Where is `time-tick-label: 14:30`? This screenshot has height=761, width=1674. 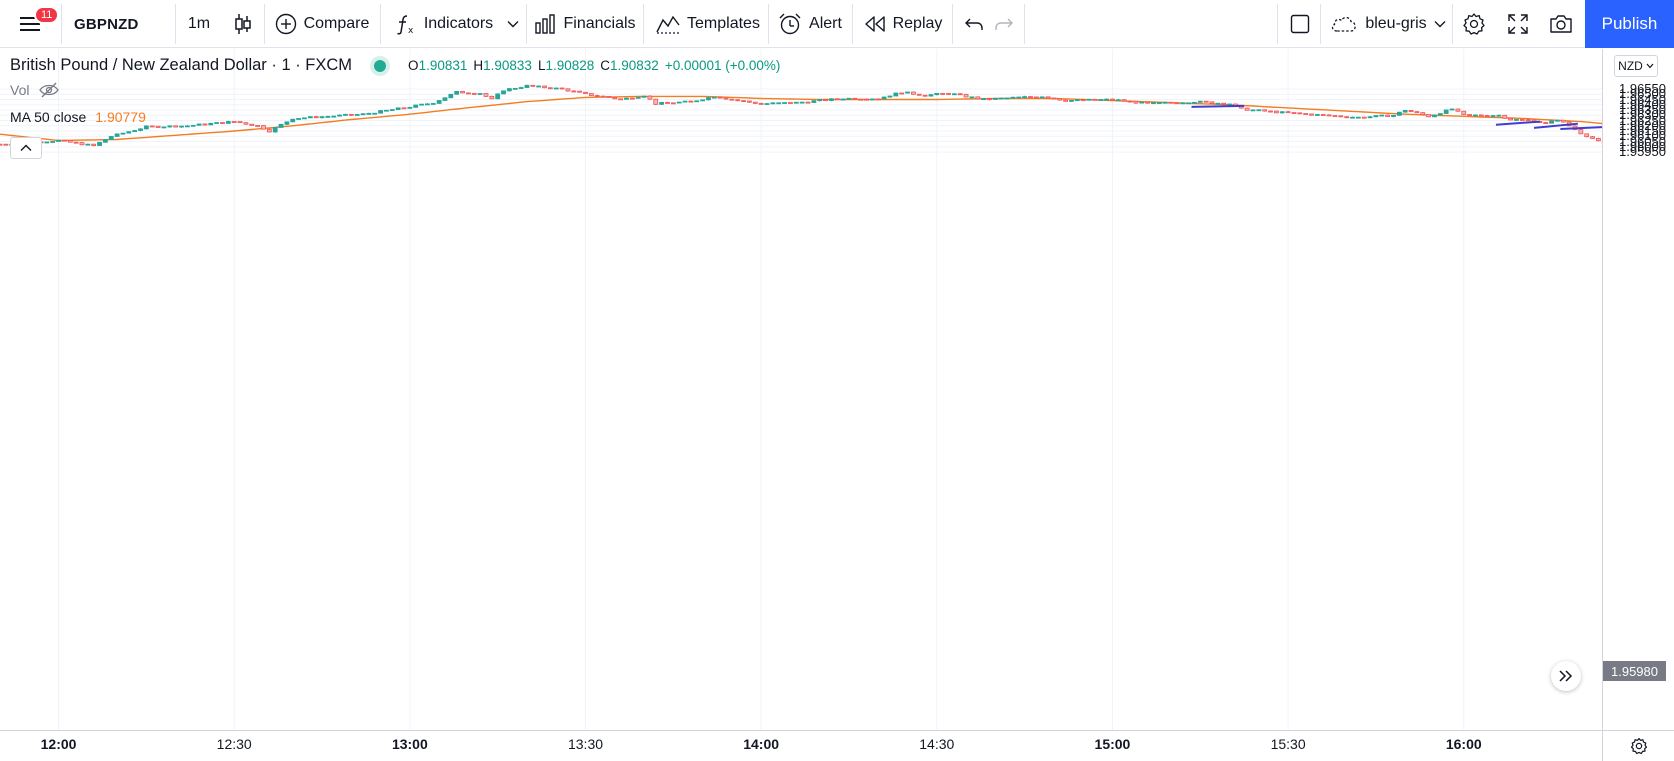
time-tick-label: 14:30 is located at coordinates (937, 744).